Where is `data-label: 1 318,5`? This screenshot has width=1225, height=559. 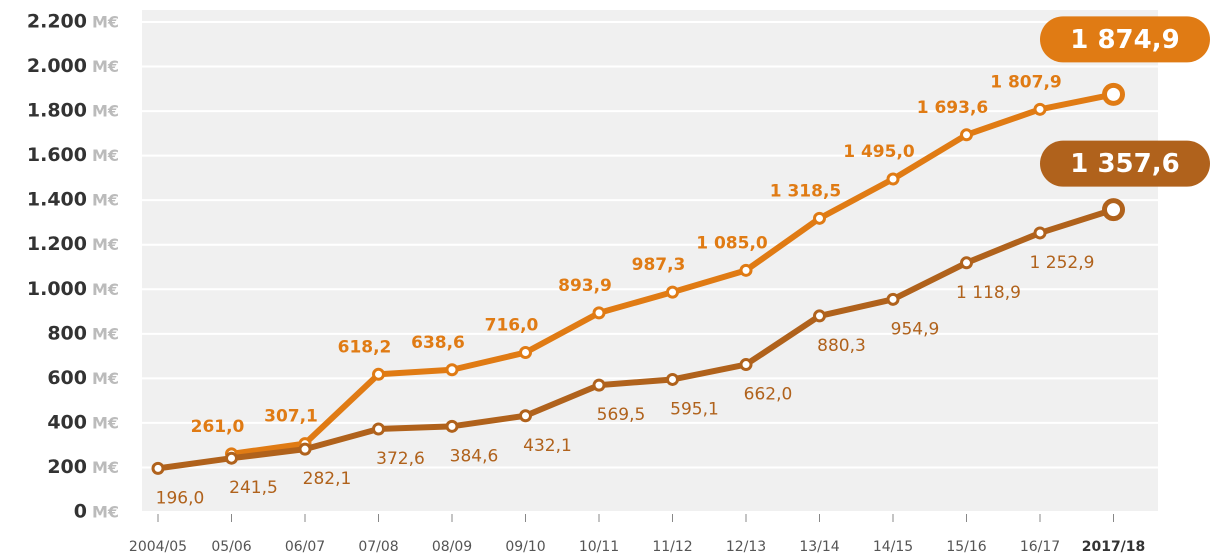
data-label: 1 318,5 is located at coordinates (806, 191).